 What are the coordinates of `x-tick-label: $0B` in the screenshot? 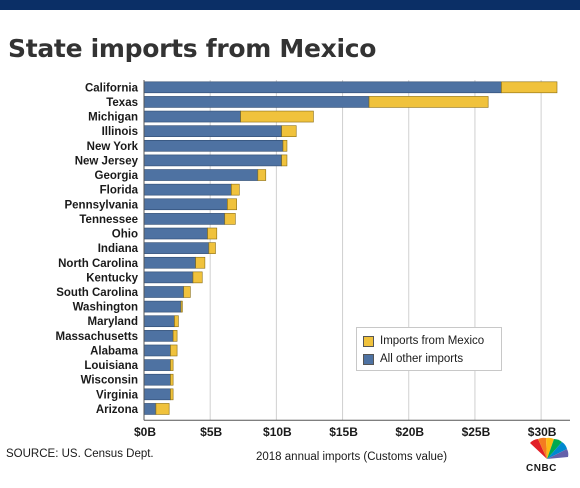 It's located at (145, 432).